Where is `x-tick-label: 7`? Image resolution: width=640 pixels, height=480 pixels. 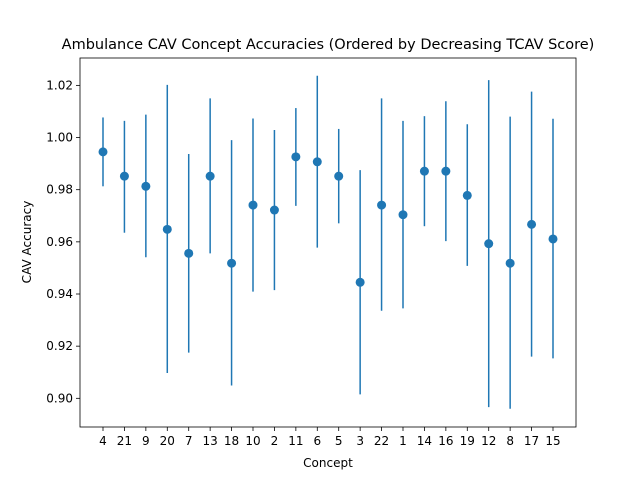 x-tick-label: 7 is located at coordinates (189, 441).